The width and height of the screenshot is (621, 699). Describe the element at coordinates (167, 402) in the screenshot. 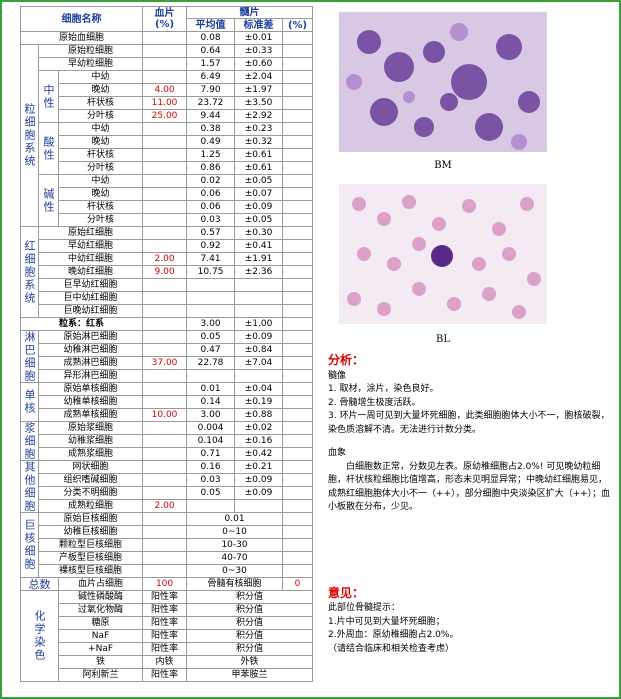

I see `table-row: 幼稚单核细胞 0.14 ±0.19` at that location.